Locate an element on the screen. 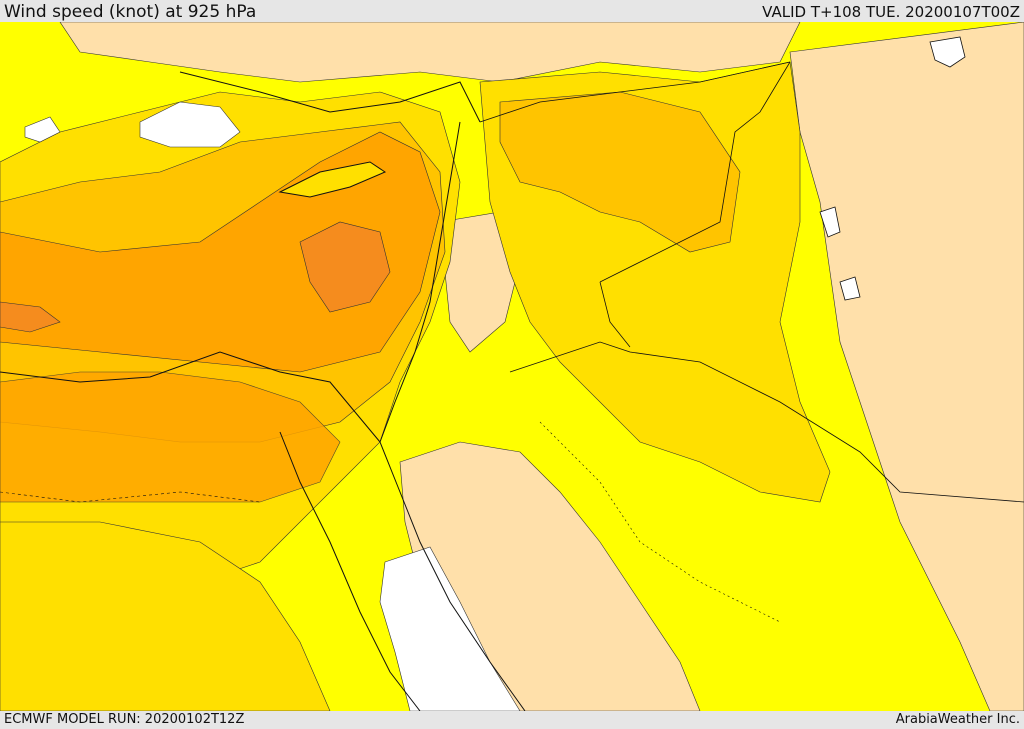 The width and height of the screenshot is (1024, 729). valid-time-label: VALID T+108 TUE. 20200107T00Z is located at coordinates (891, 12).